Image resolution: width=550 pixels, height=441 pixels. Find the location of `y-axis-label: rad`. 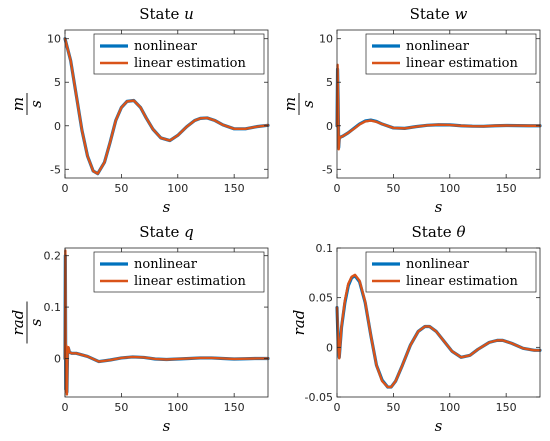

y-axis-label: rad is located at coordinates (299, 323).